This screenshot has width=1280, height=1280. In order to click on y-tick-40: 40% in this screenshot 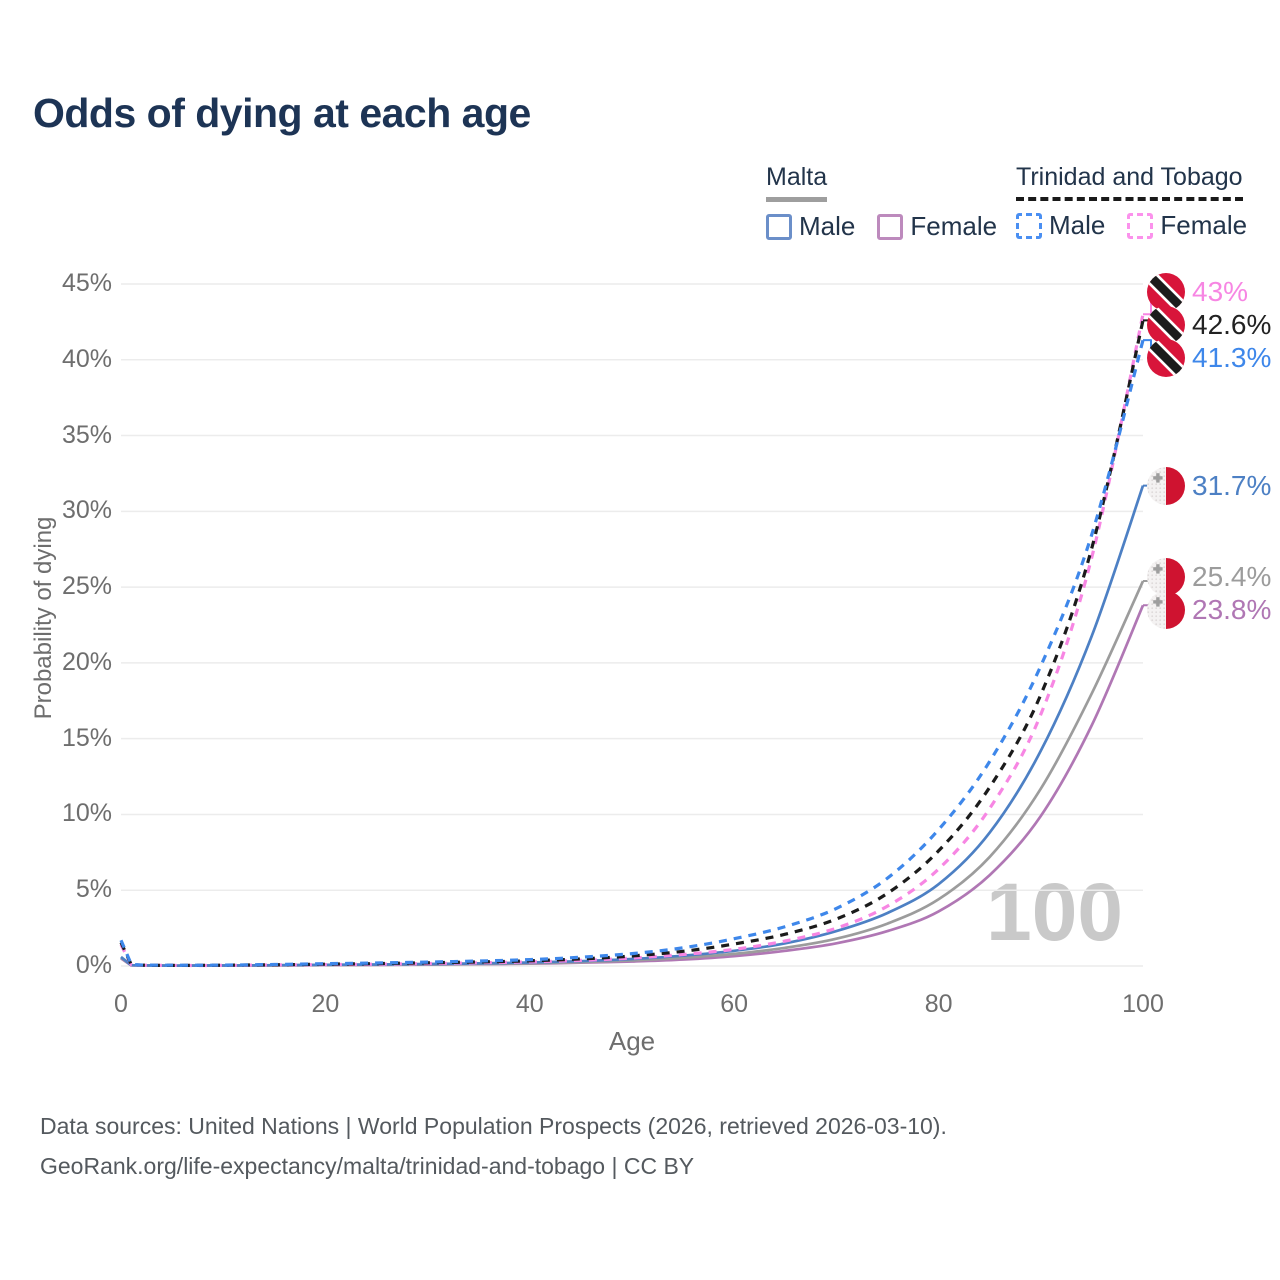, I will do `click(86, 358)`.